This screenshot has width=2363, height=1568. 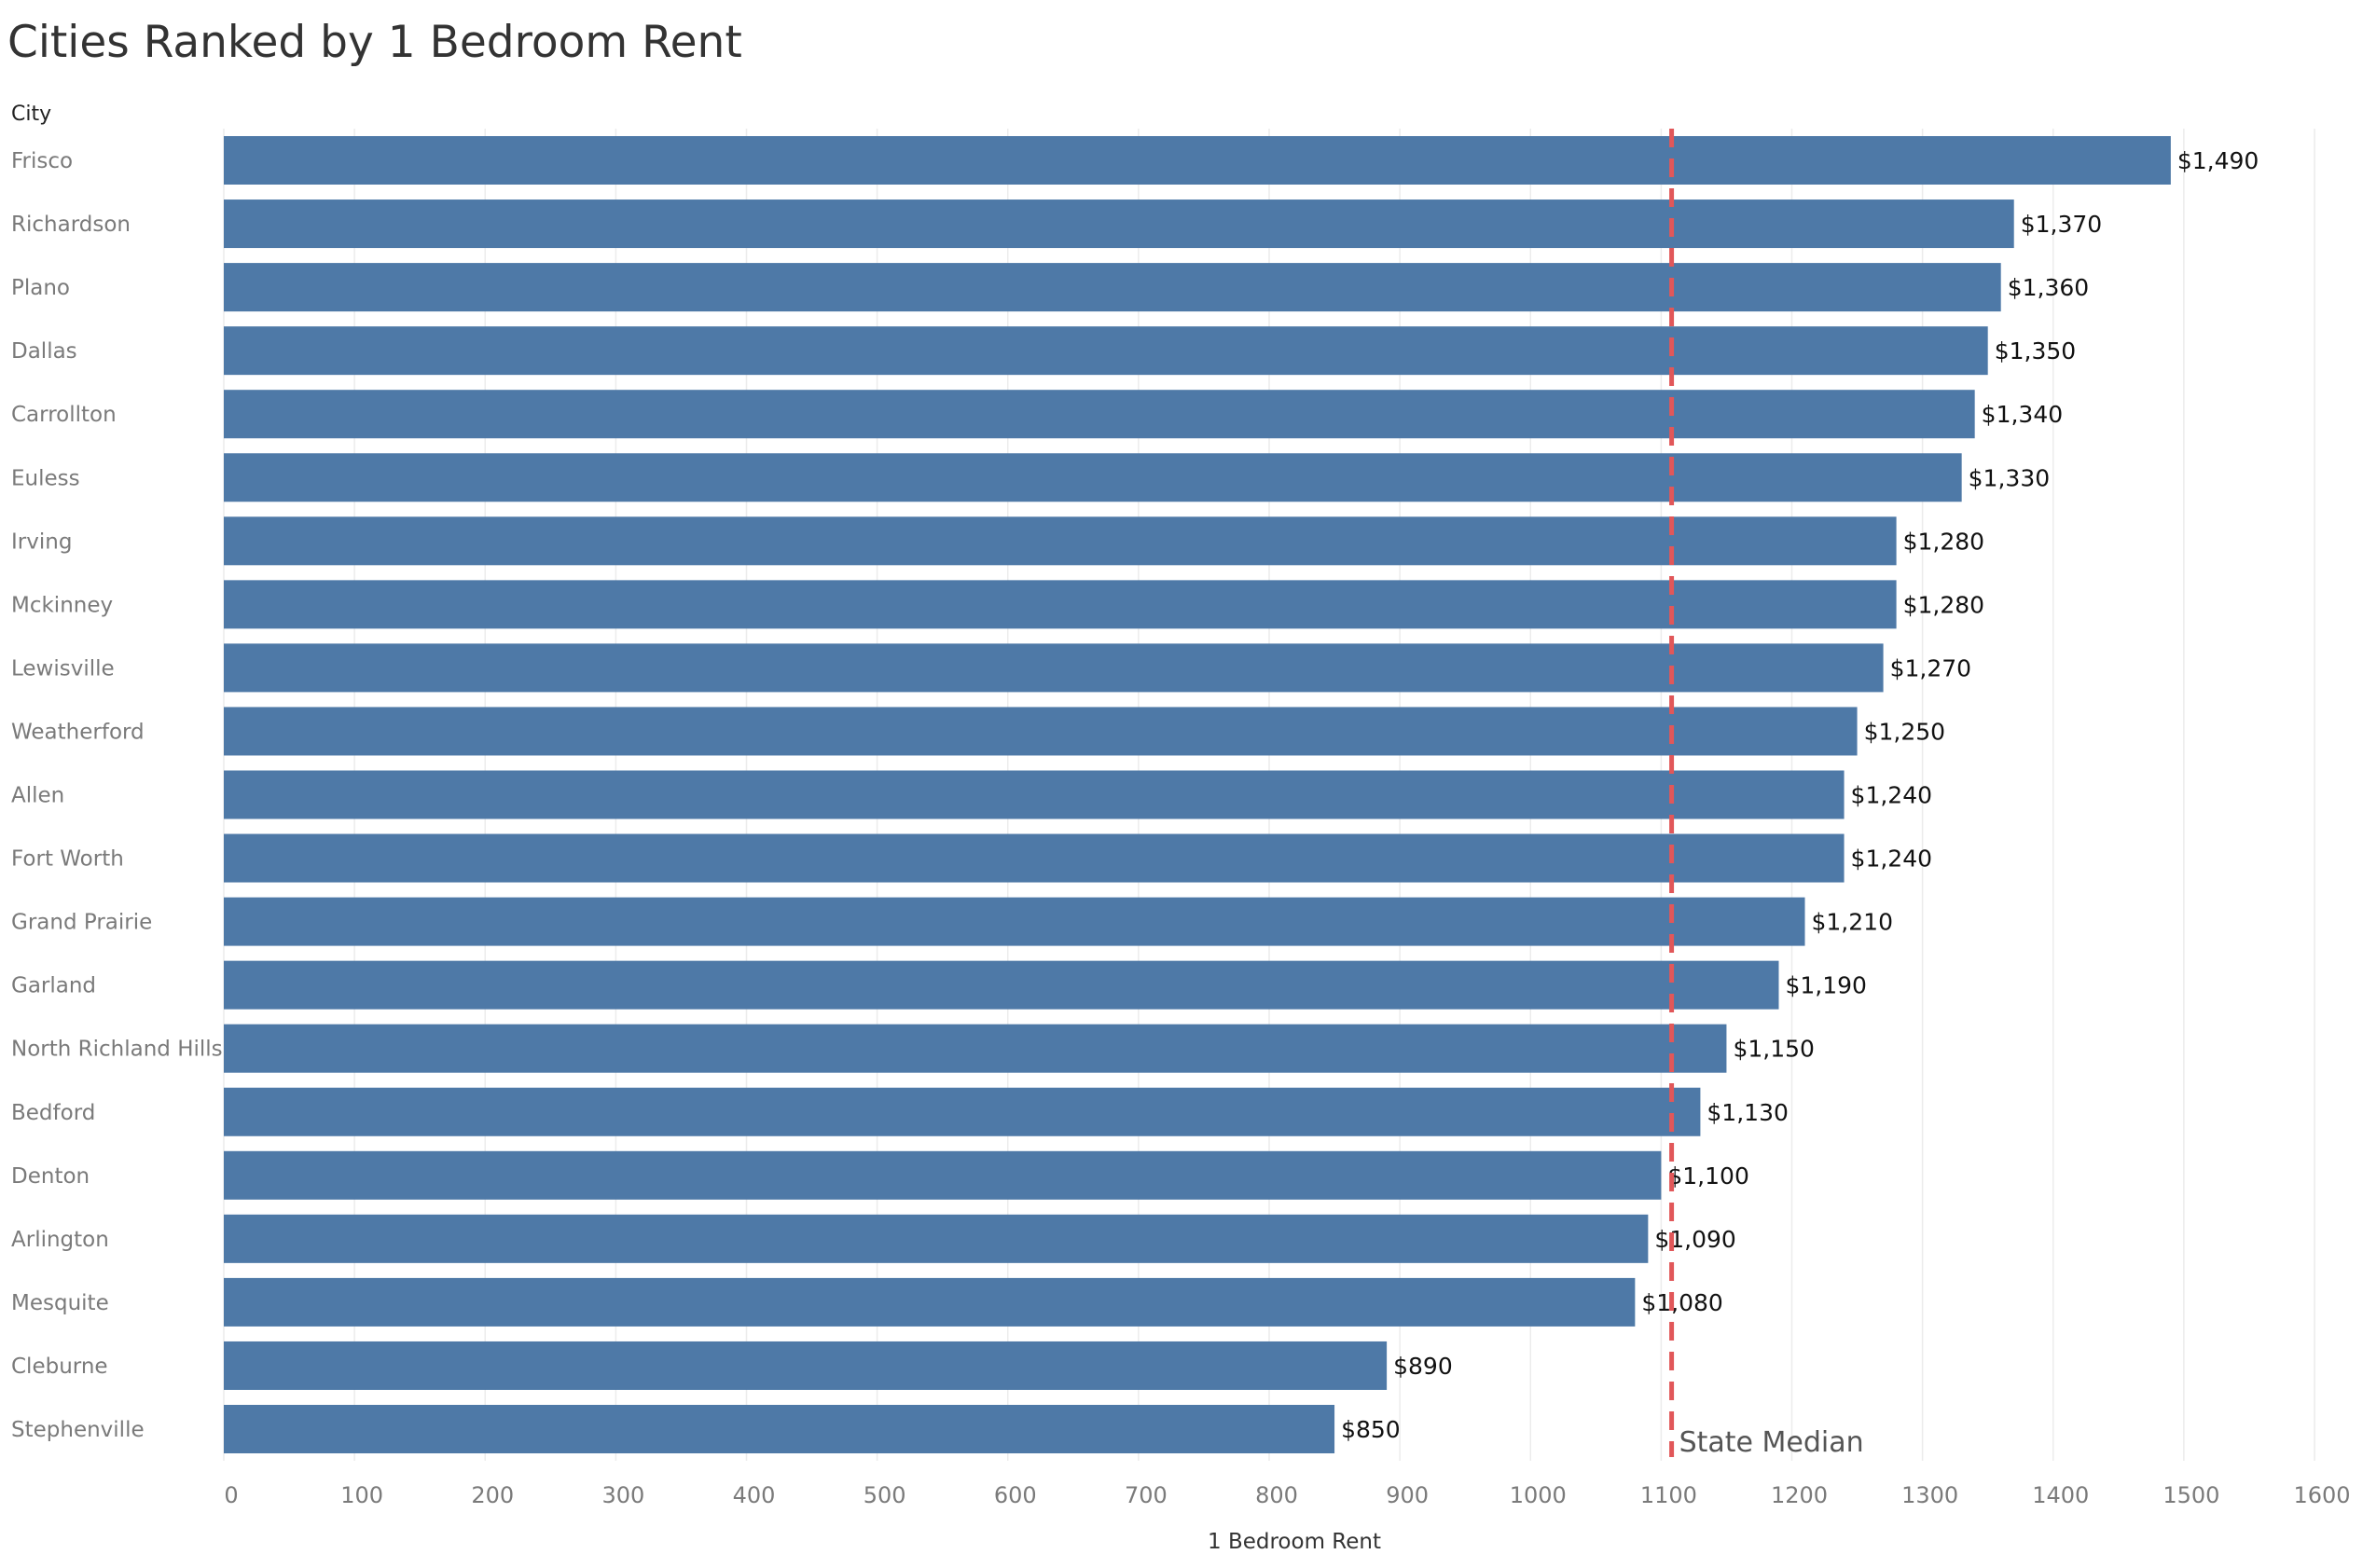 What do you see at coordinates (1276, 1495) in the screenshot?
I see `x-tick-label: 800` at bounding box center [1276, 1495].